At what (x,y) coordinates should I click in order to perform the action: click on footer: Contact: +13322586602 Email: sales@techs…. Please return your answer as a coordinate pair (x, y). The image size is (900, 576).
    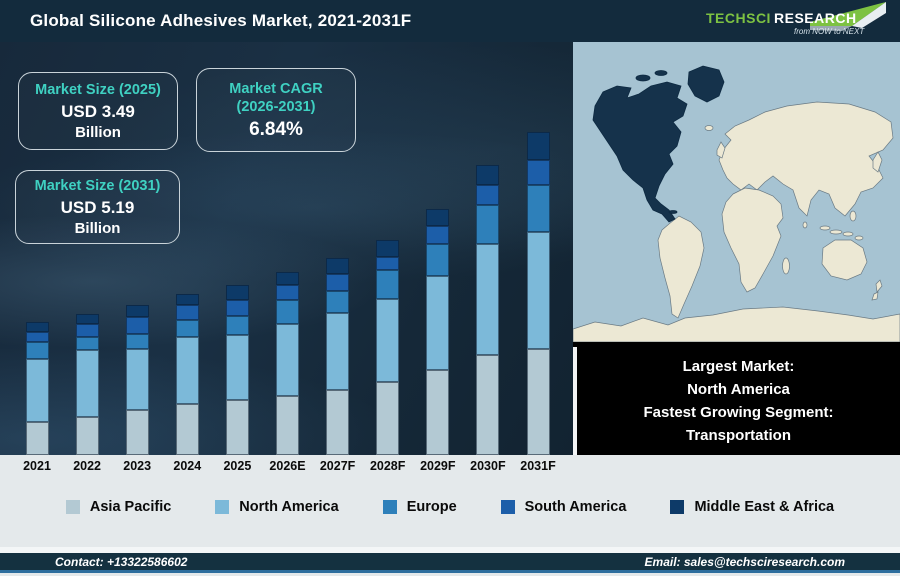
    Looking at the image, I should click on (450, 563).